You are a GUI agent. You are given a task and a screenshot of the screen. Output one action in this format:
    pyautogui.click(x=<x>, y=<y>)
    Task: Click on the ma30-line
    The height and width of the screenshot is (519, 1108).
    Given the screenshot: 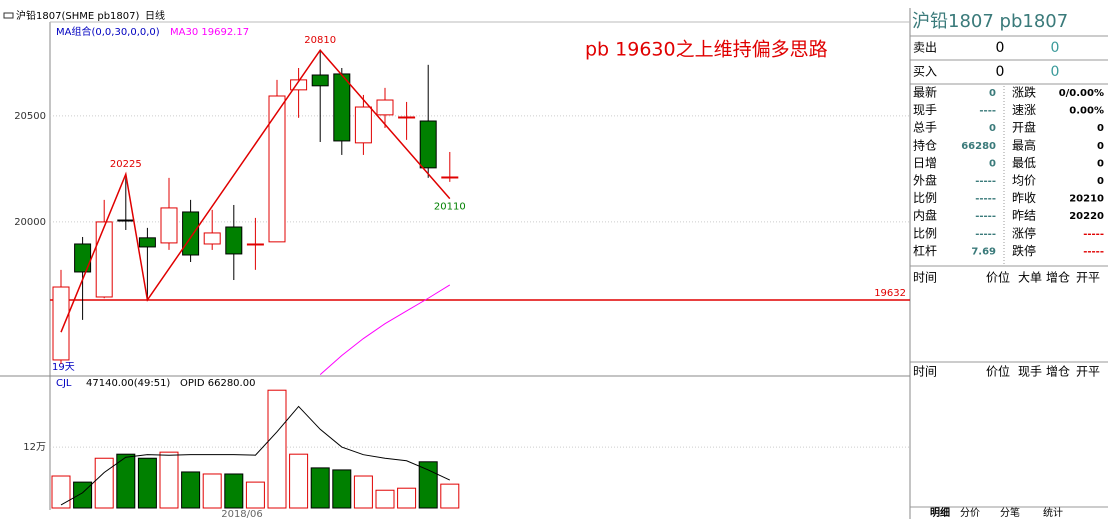 What is the action you would take?
    pyautogui.click(x=385, y=329)
    